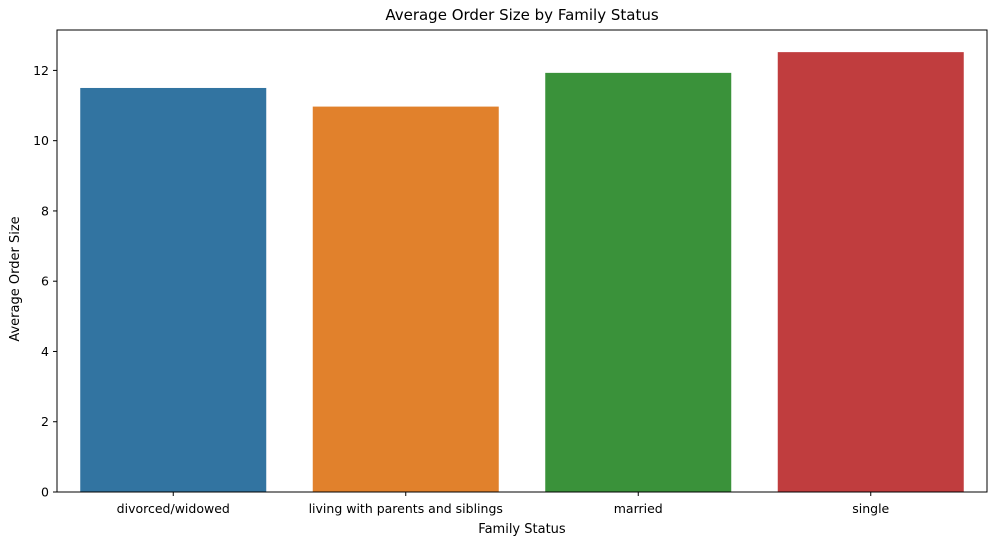 The image size is (997, 549). Describe the element at coordinates (41, 140) in the screenshot. I see `y-tick-label: 10` at that location.